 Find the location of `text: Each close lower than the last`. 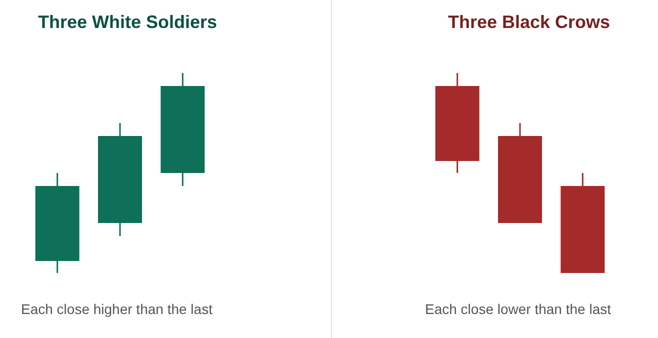

text: Each close lower than the last is located at coordinates (518, 309).